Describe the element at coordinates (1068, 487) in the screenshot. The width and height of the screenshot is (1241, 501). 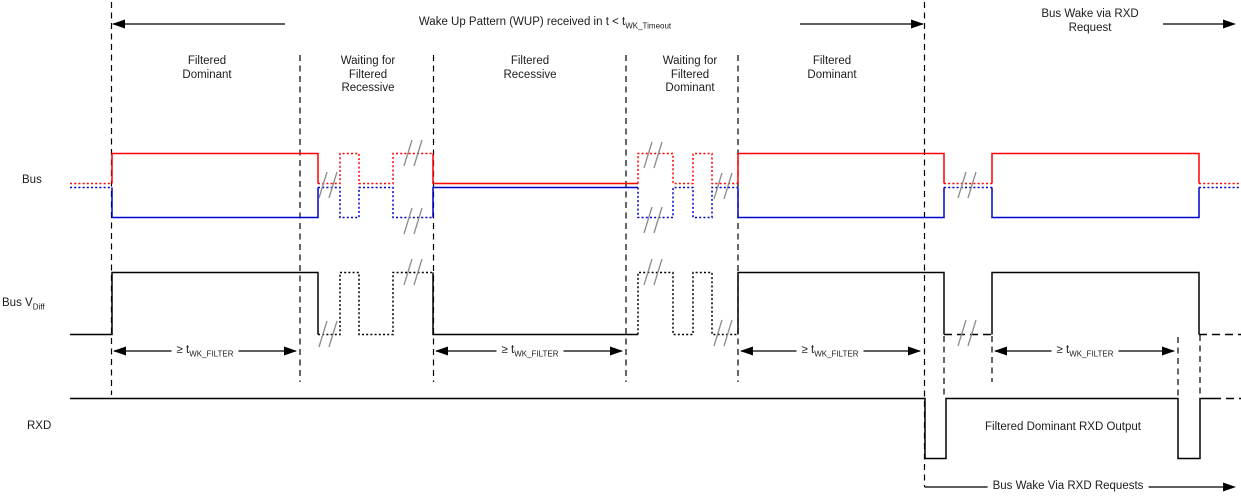
I see `bus-wake-requests-label: Bus Wake Via RXD Requests` at that location.